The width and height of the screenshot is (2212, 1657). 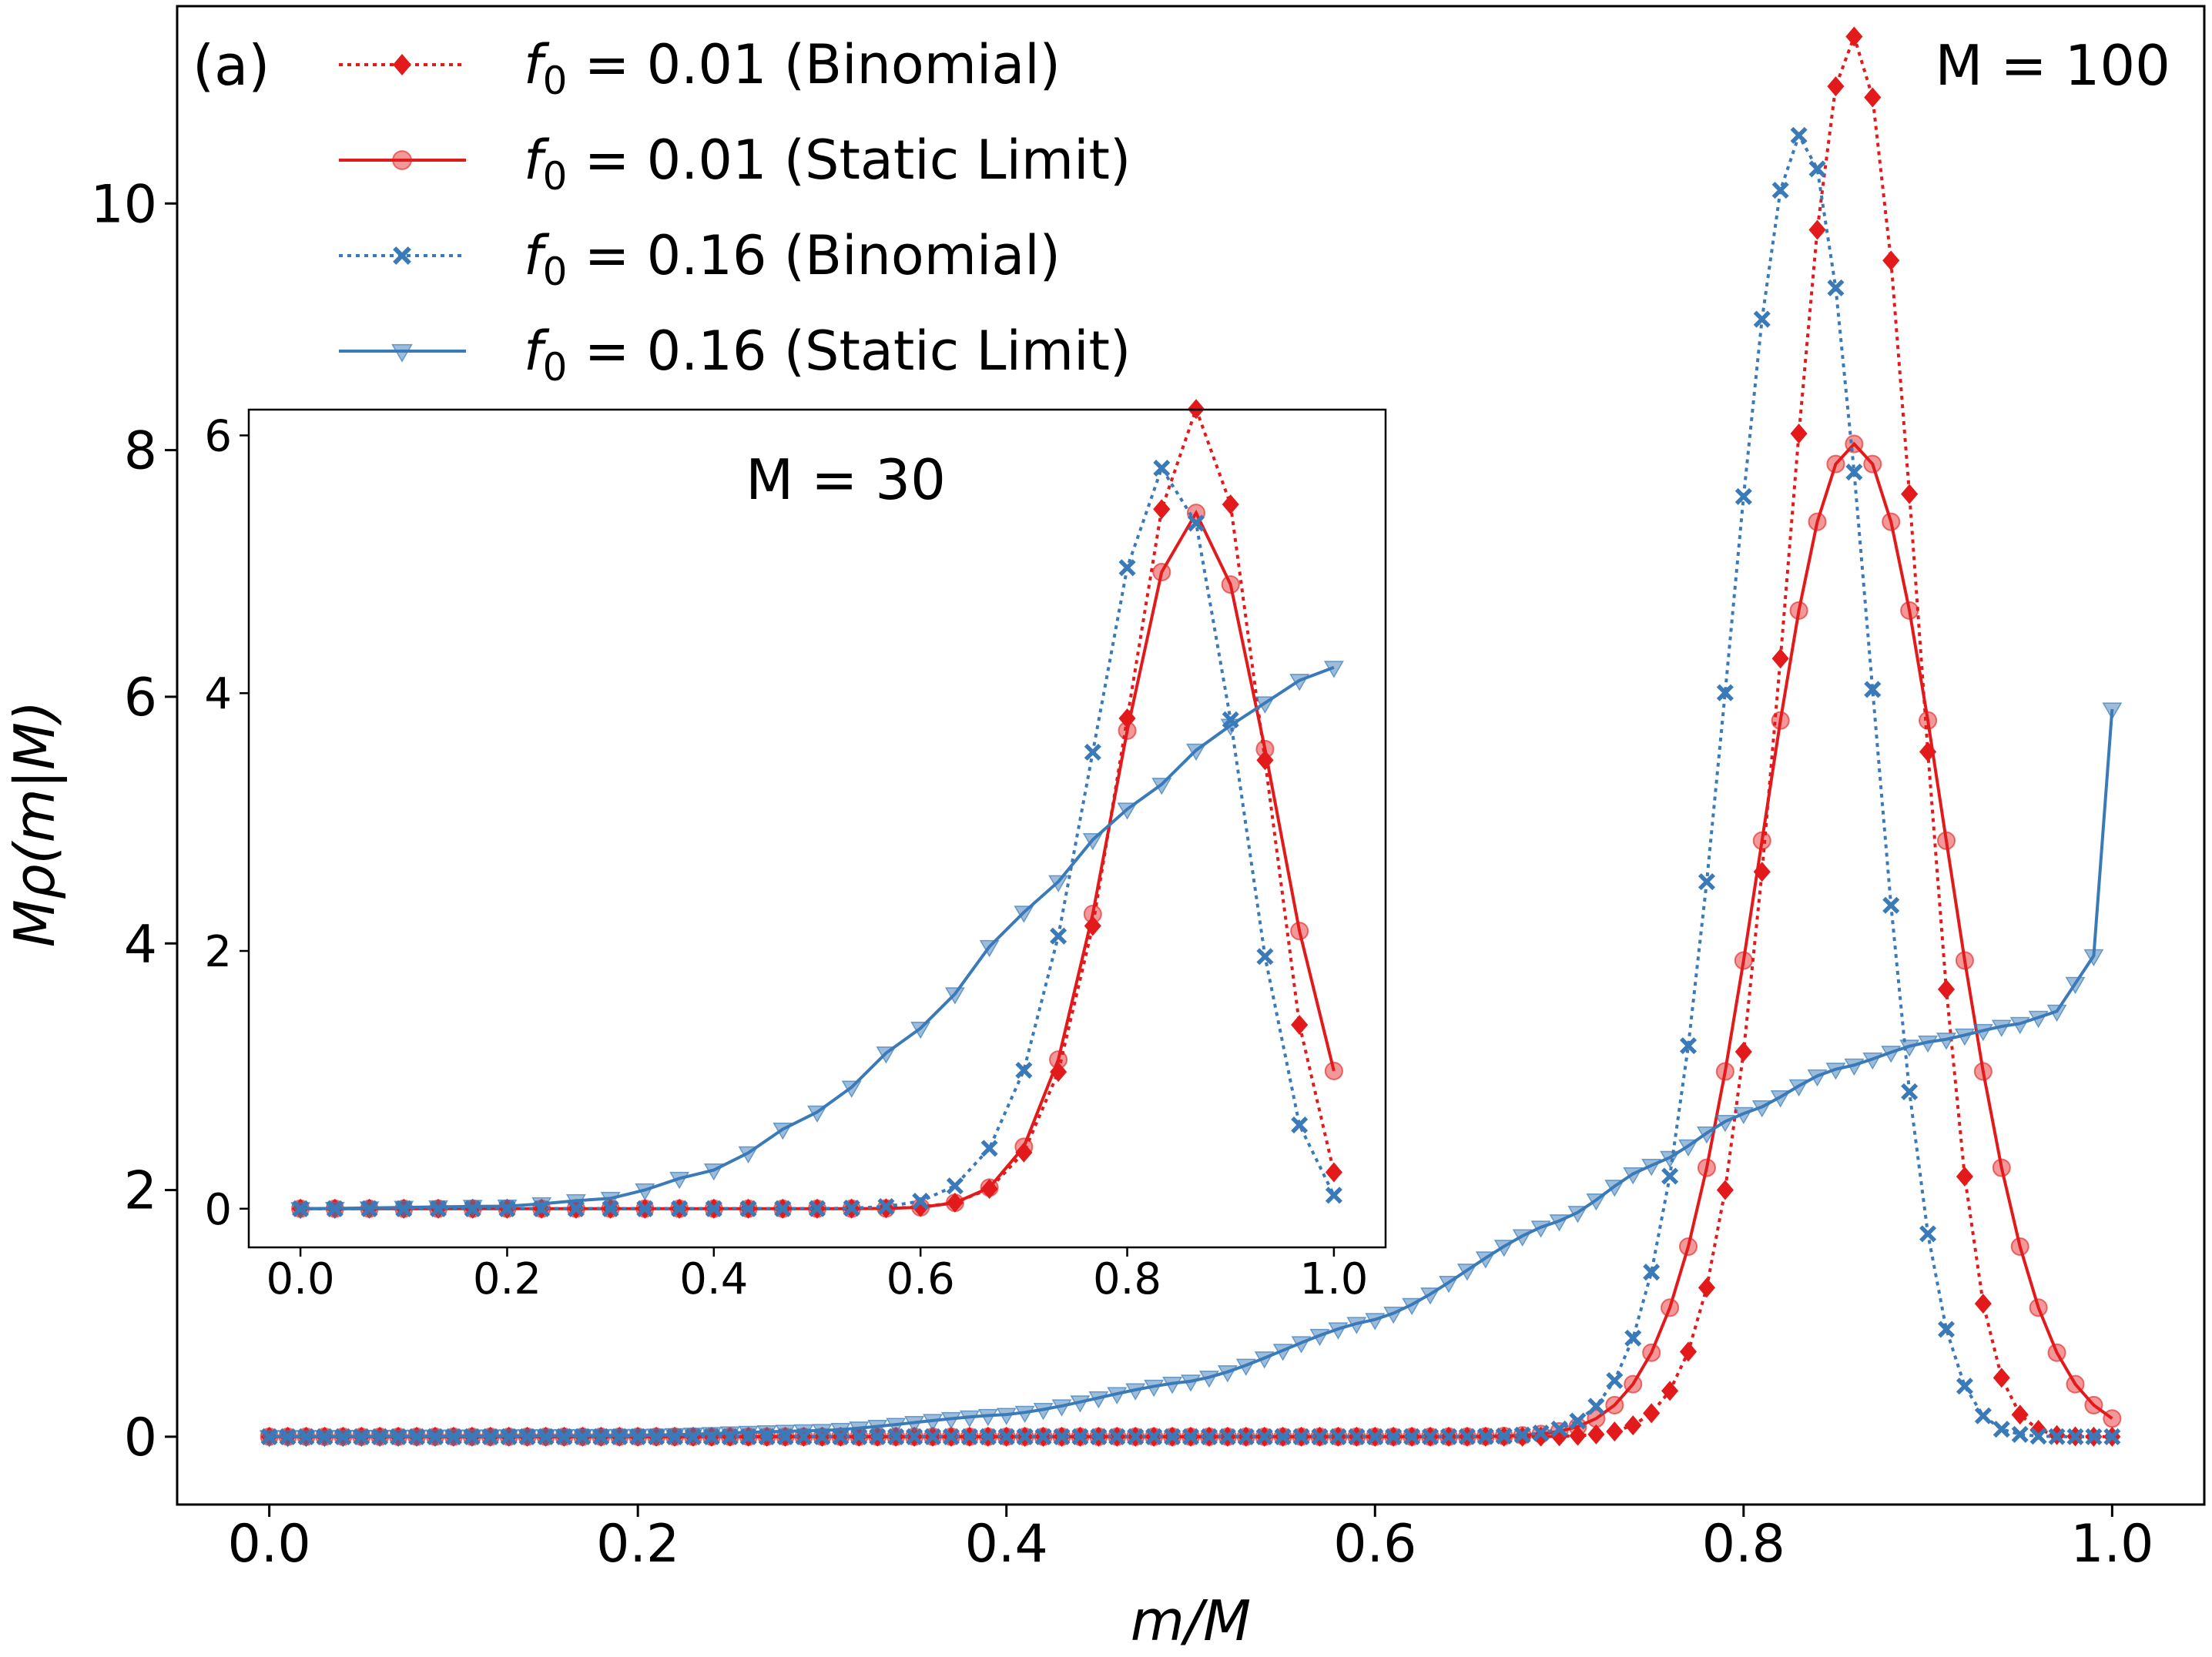 What do you see at coordinates (218, 1210) in the screenshot?
I see `inset-y-tick-label: 0` at bounding box center [218, 1210].